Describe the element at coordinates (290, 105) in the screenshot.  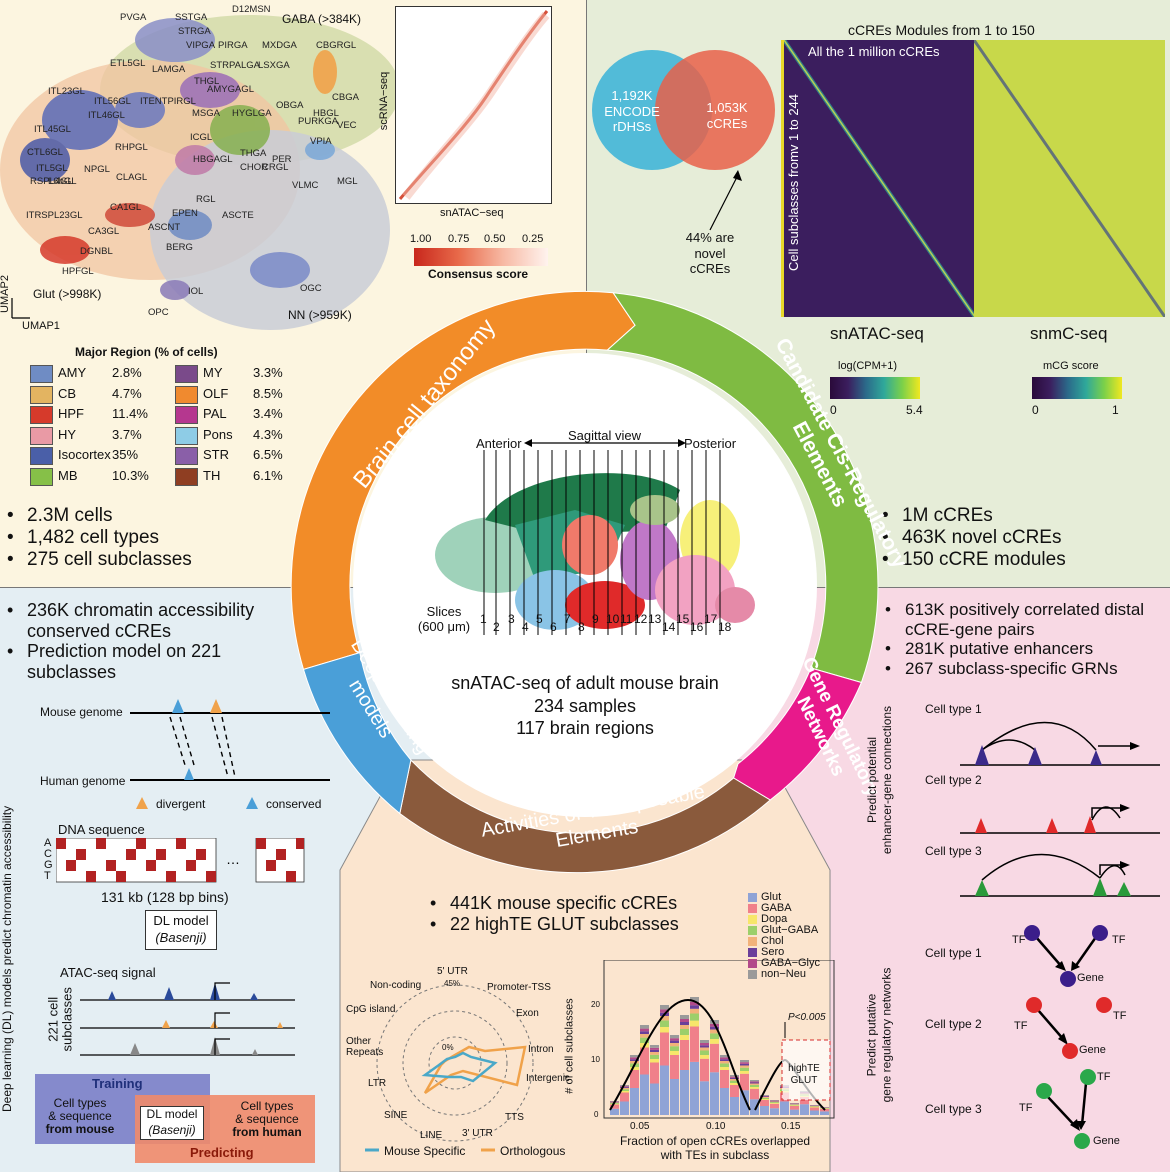
I see `umap-cluster-label: OBGA` at that location.